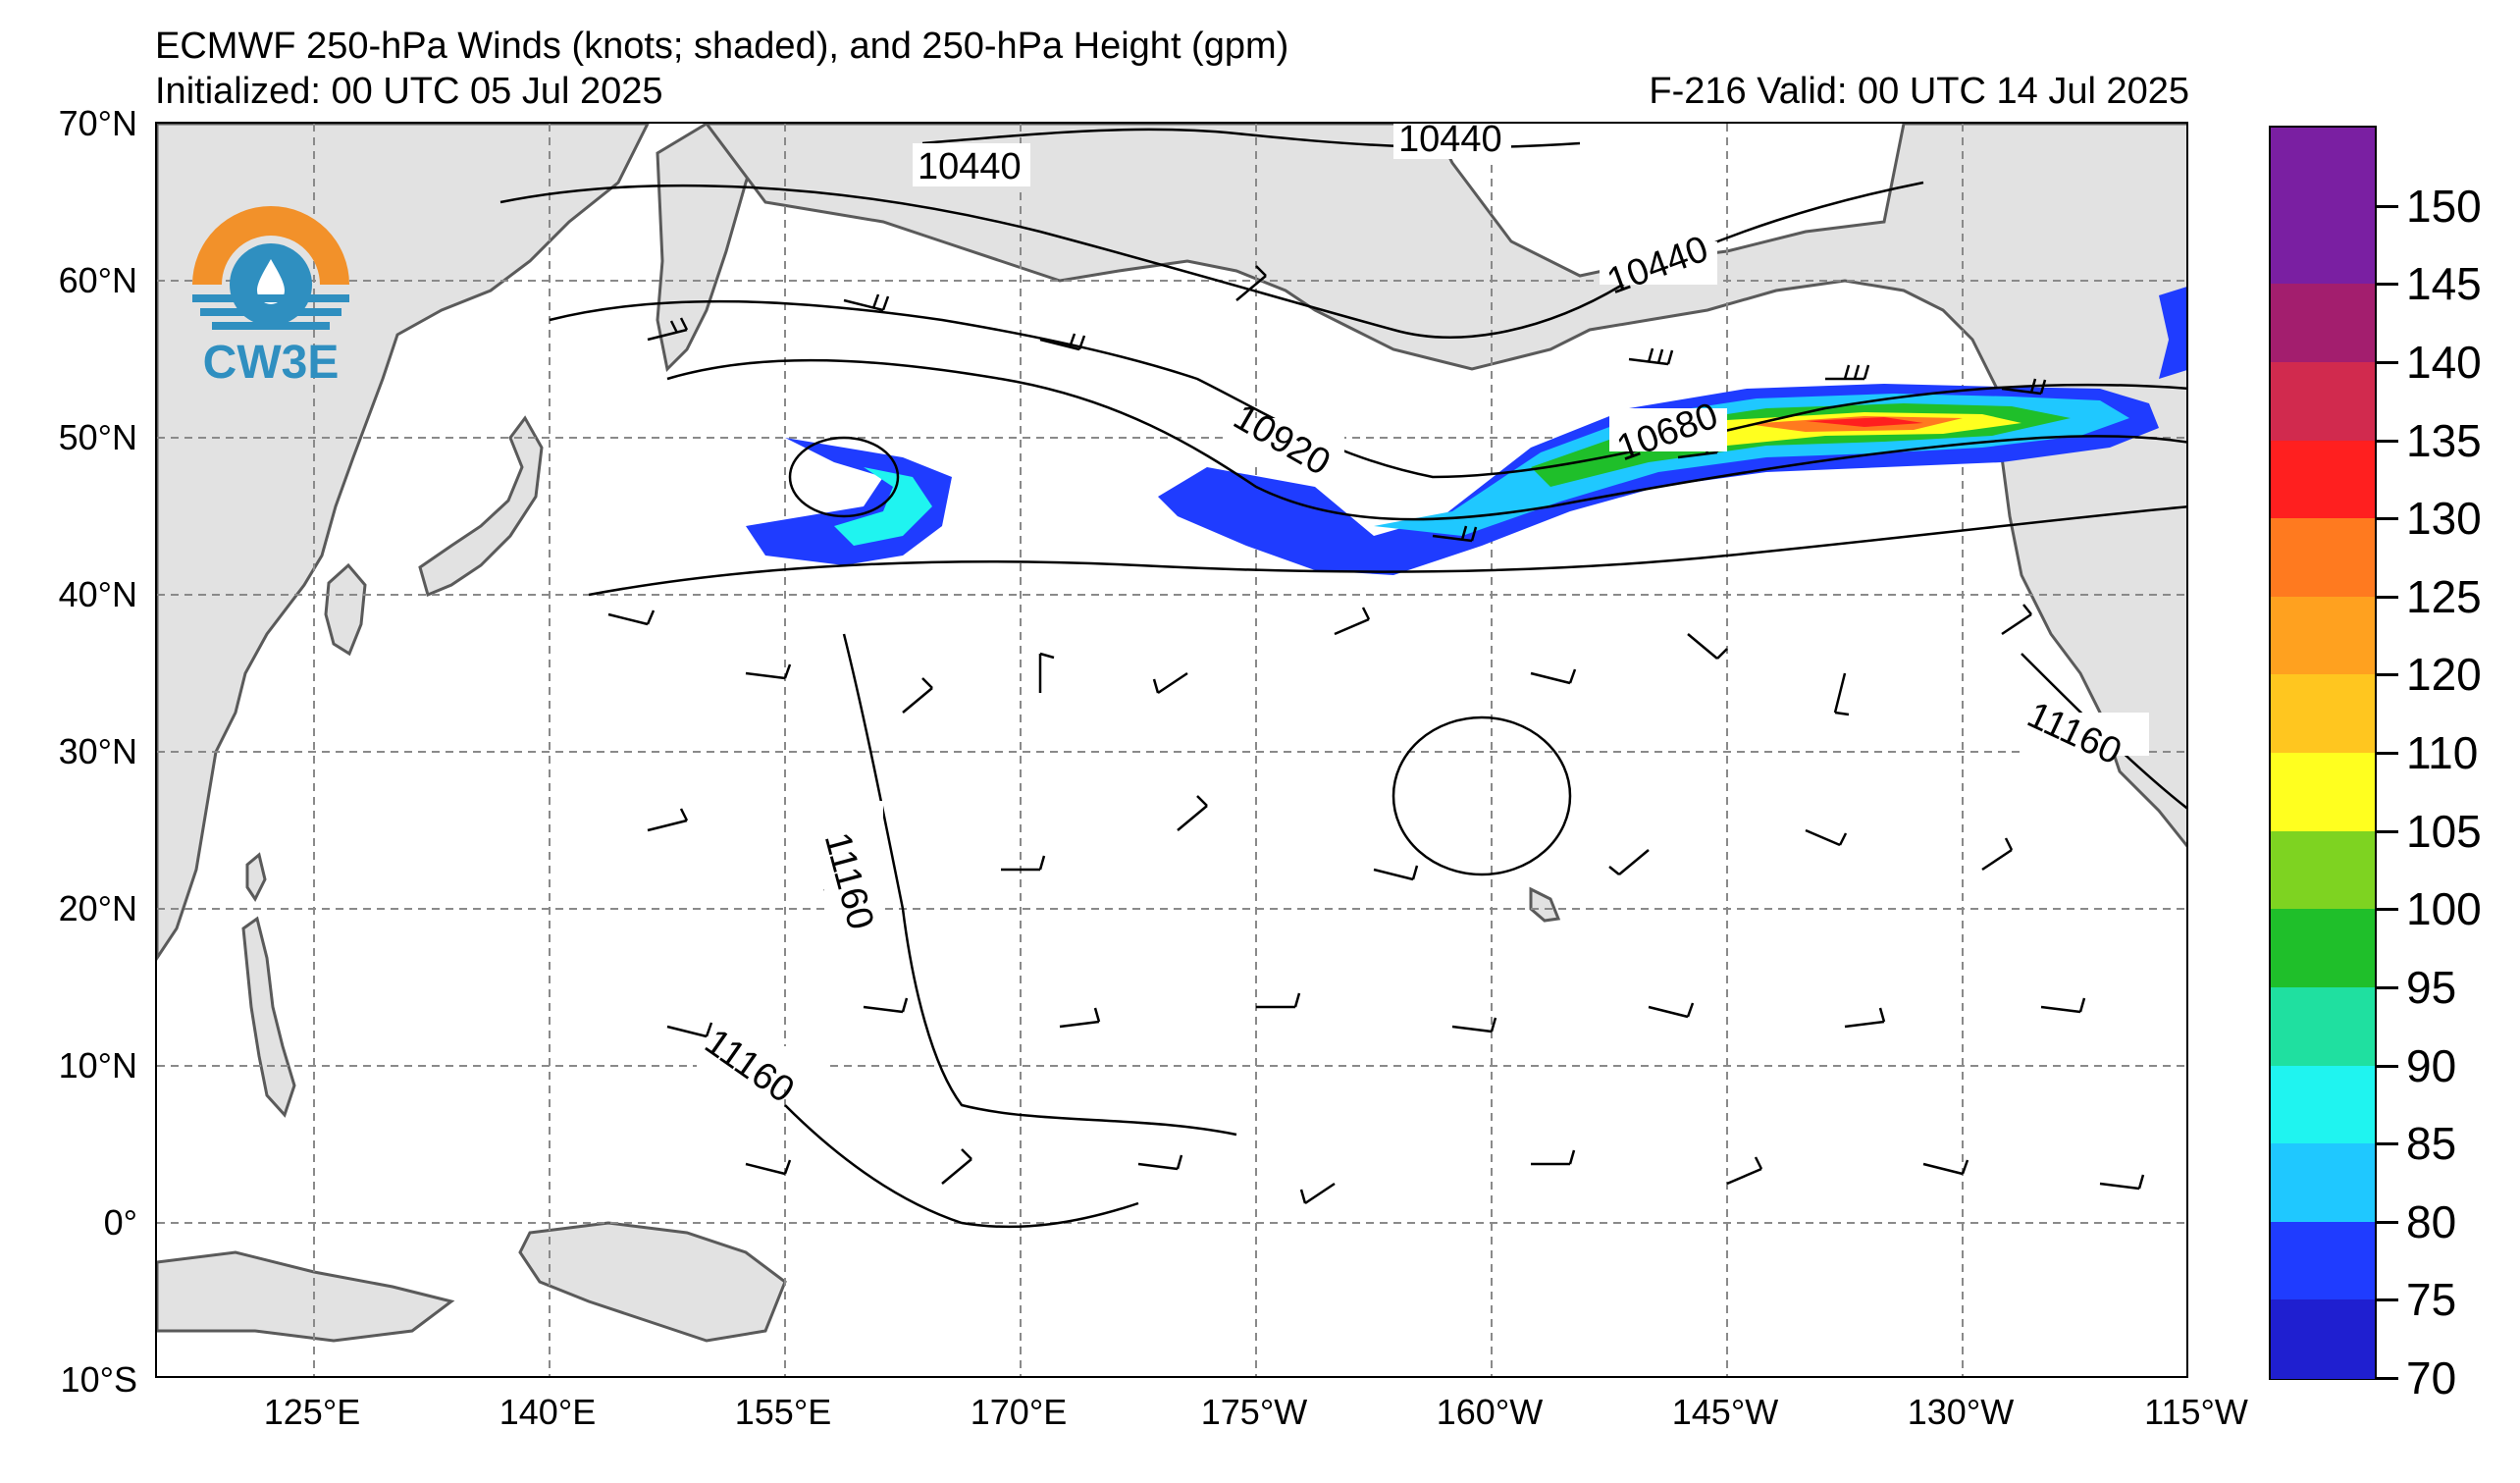 Image resolution: width=2520 pixels, height=1483 pixels. Describe the element at coordinates (2442, 753) in the screenshot. I see `colorbar-label: 110` at that location.